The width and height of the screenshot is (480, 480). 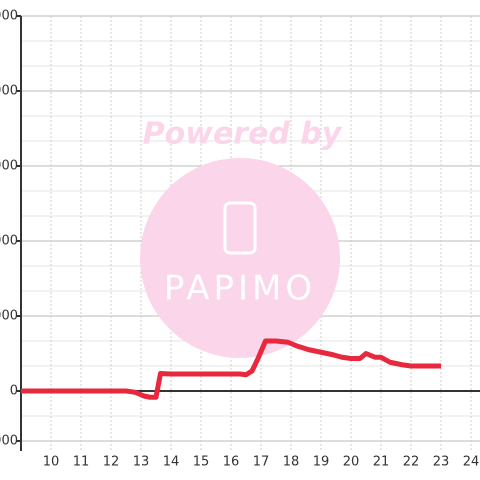 What do you see at coordinates (9, 91) in the screenshot?
I see `y-tick-label: 120,000` at bounding box center [9, 91].